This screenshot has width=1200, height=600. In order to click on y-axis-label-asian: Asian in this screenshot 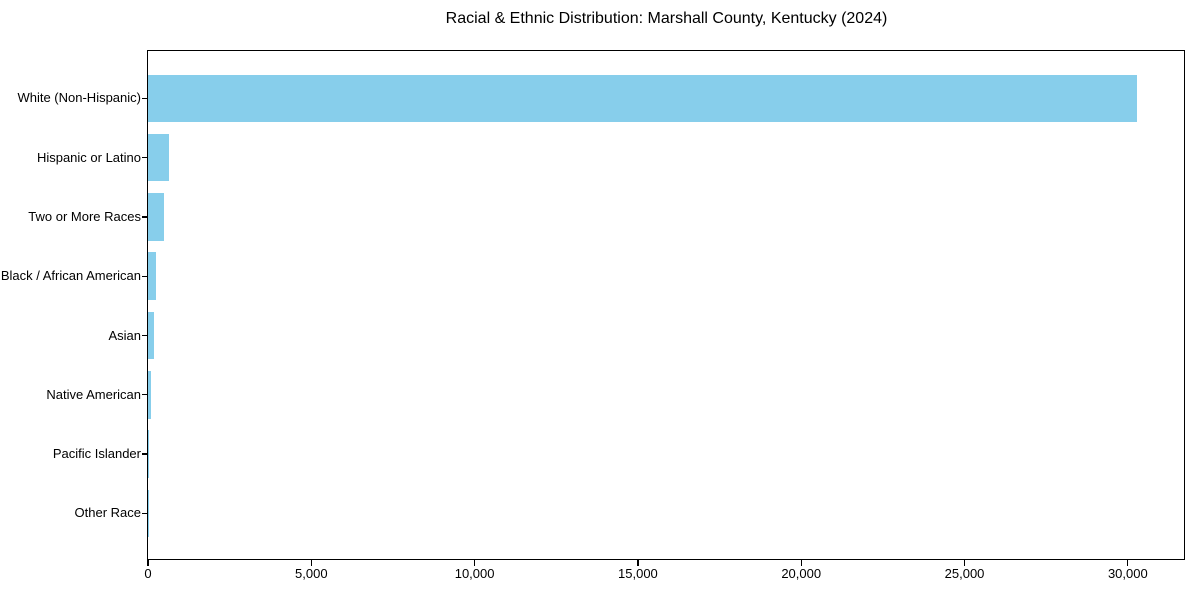, I will do `click(124, 335)`.